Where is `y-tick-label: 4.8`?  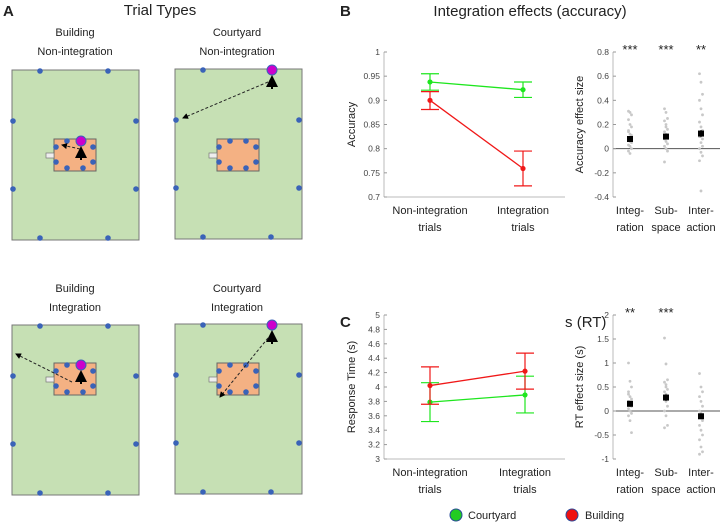
y-tick-label: 4.8 is located at coordinates (374, 329).